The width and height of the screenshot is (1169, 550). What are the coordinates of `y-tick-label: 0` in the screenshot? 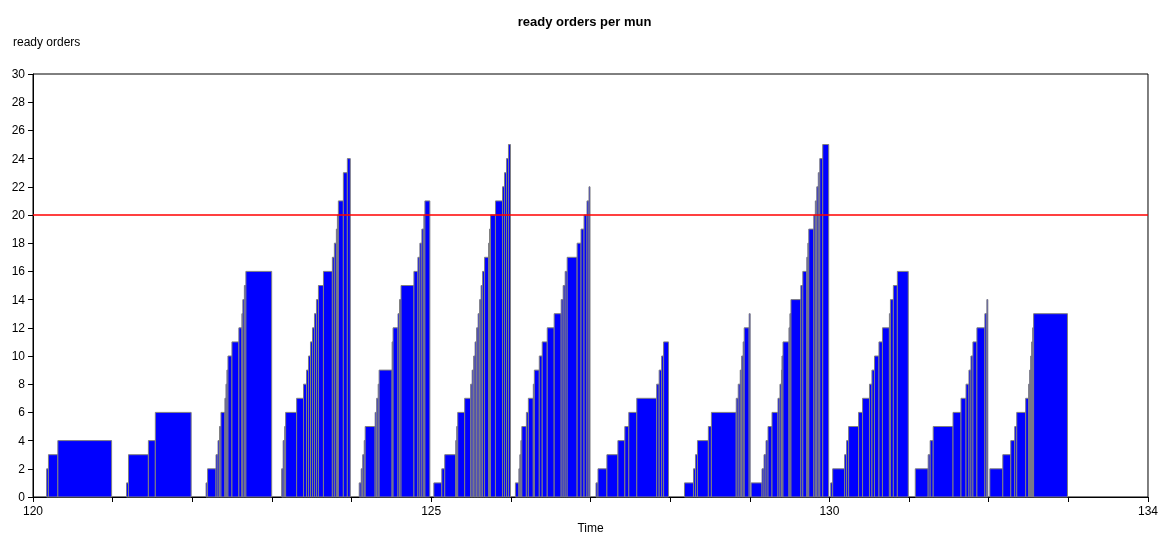 It's located at (22, 497).